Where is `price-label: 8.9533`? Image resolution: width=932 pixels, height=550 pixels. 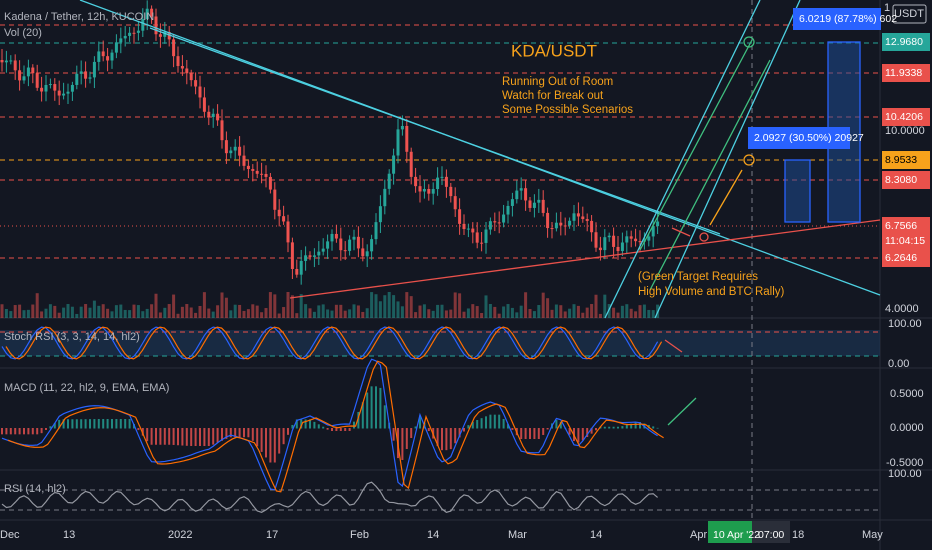 price-label: 8.9533 is located at coordinates (901, 160).